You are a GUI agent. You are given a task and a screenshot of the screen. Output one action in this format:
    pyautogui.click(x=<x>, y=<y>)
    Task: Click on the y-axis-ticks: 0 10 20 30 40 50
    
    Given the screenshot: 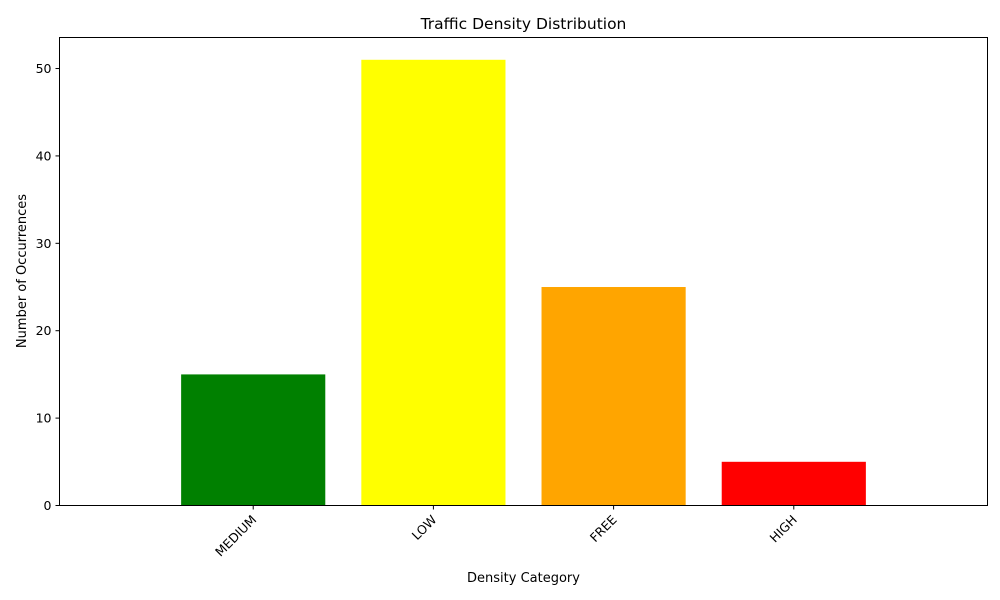 What is the action you would take?
    pyautogui.click(x=48, y=287)
    